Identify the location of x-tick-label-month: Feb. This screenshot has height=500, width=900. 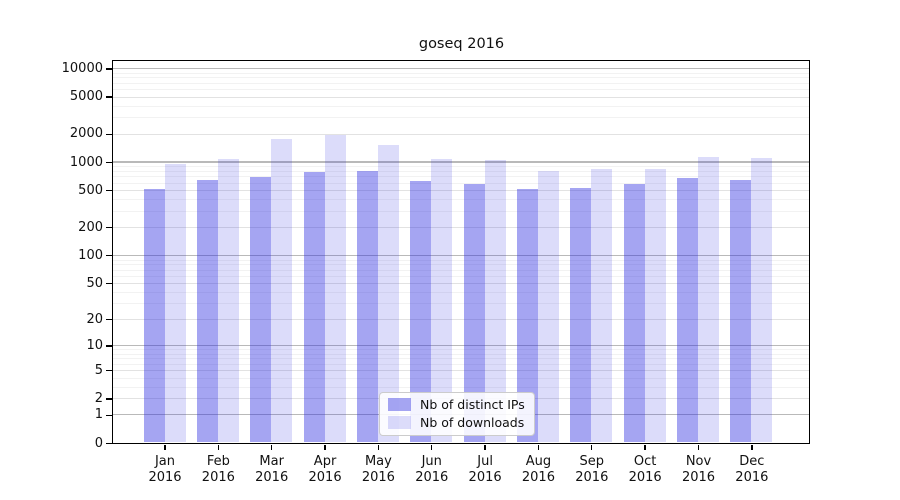
(218, 461).